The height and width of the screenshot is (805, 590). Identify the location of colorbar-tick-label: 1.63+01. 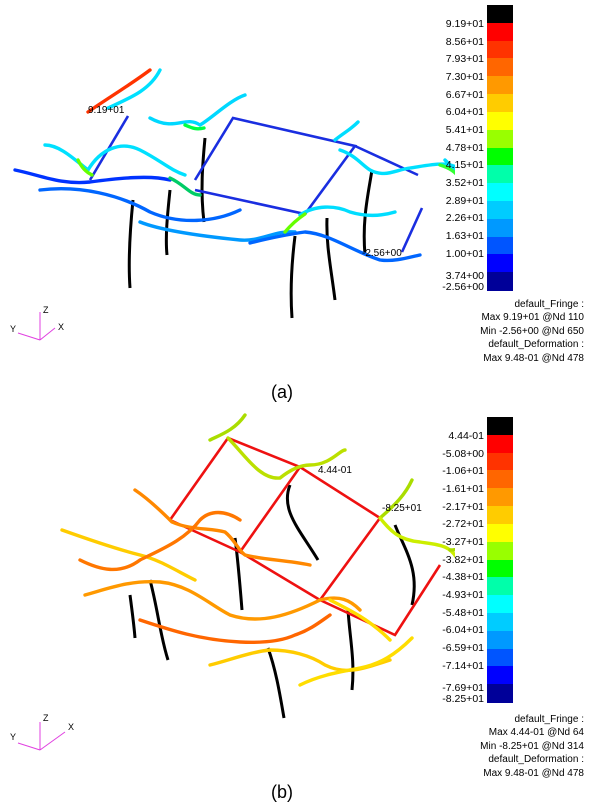
(464, 236).